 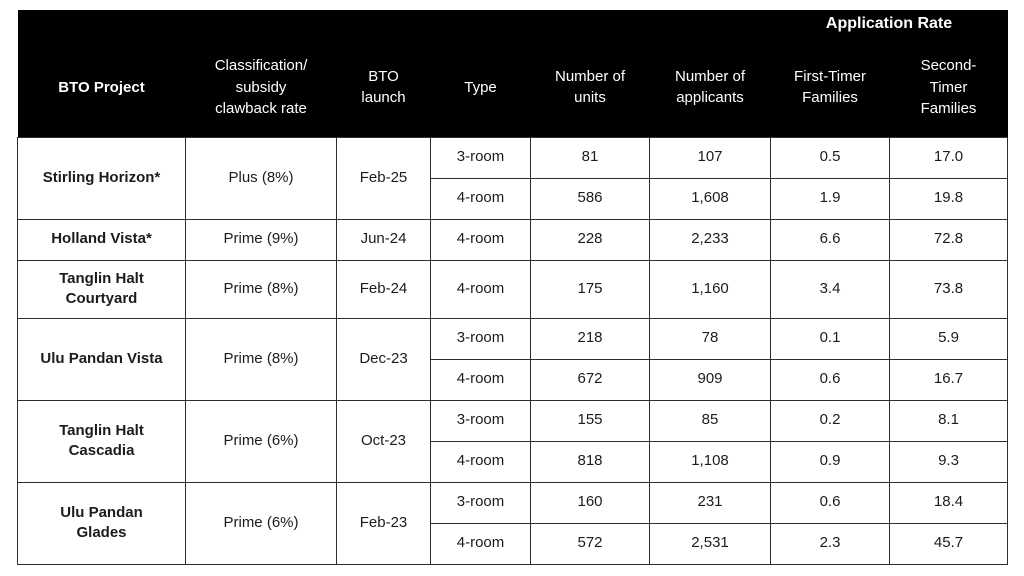 I want to click on units-cell: 228, so click(x=590, y=239).